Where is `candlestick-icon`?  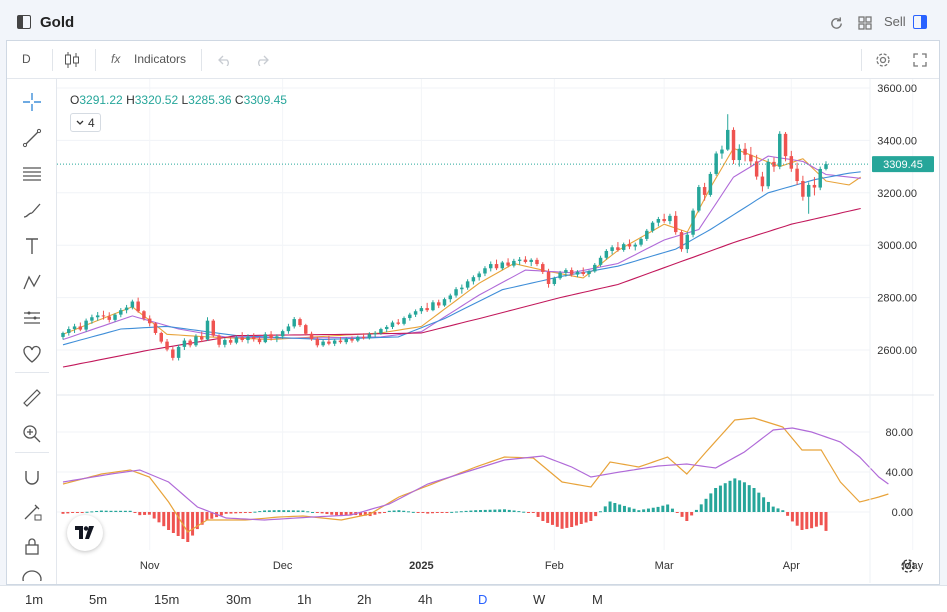 candlestick-icon is located at coordinates (72, 60).